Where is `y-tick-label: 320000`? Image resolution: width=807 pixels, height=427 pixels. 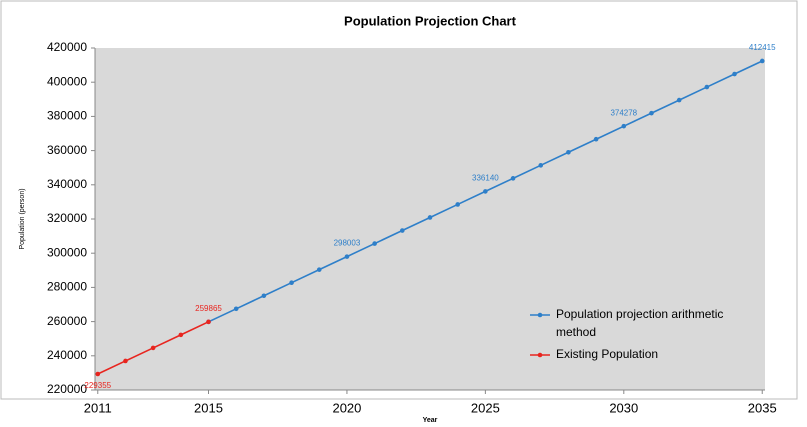
y-tick-label: 320000 is located at coordinates (67, 218).